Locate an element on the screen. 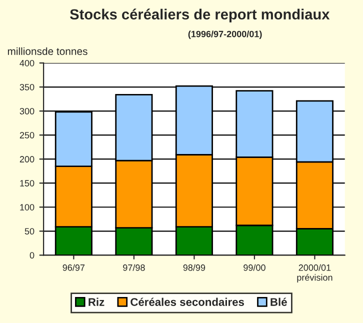 The width and height of the screenshot is (363, 323). legend-label: Riz is located at coordinates (96, 302).